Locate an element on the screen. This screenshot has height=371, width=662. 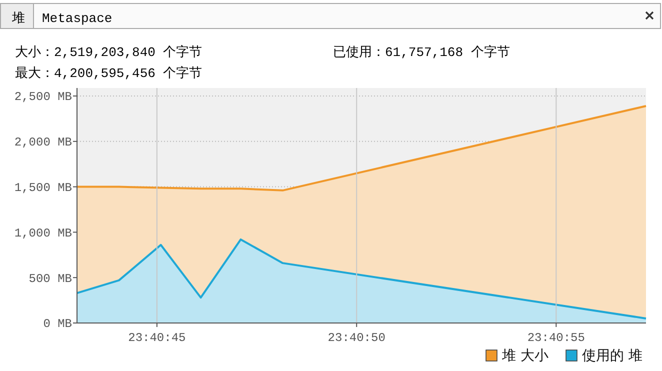
y-tick-label: 2,000 MB is located at coordinates (43, 143).